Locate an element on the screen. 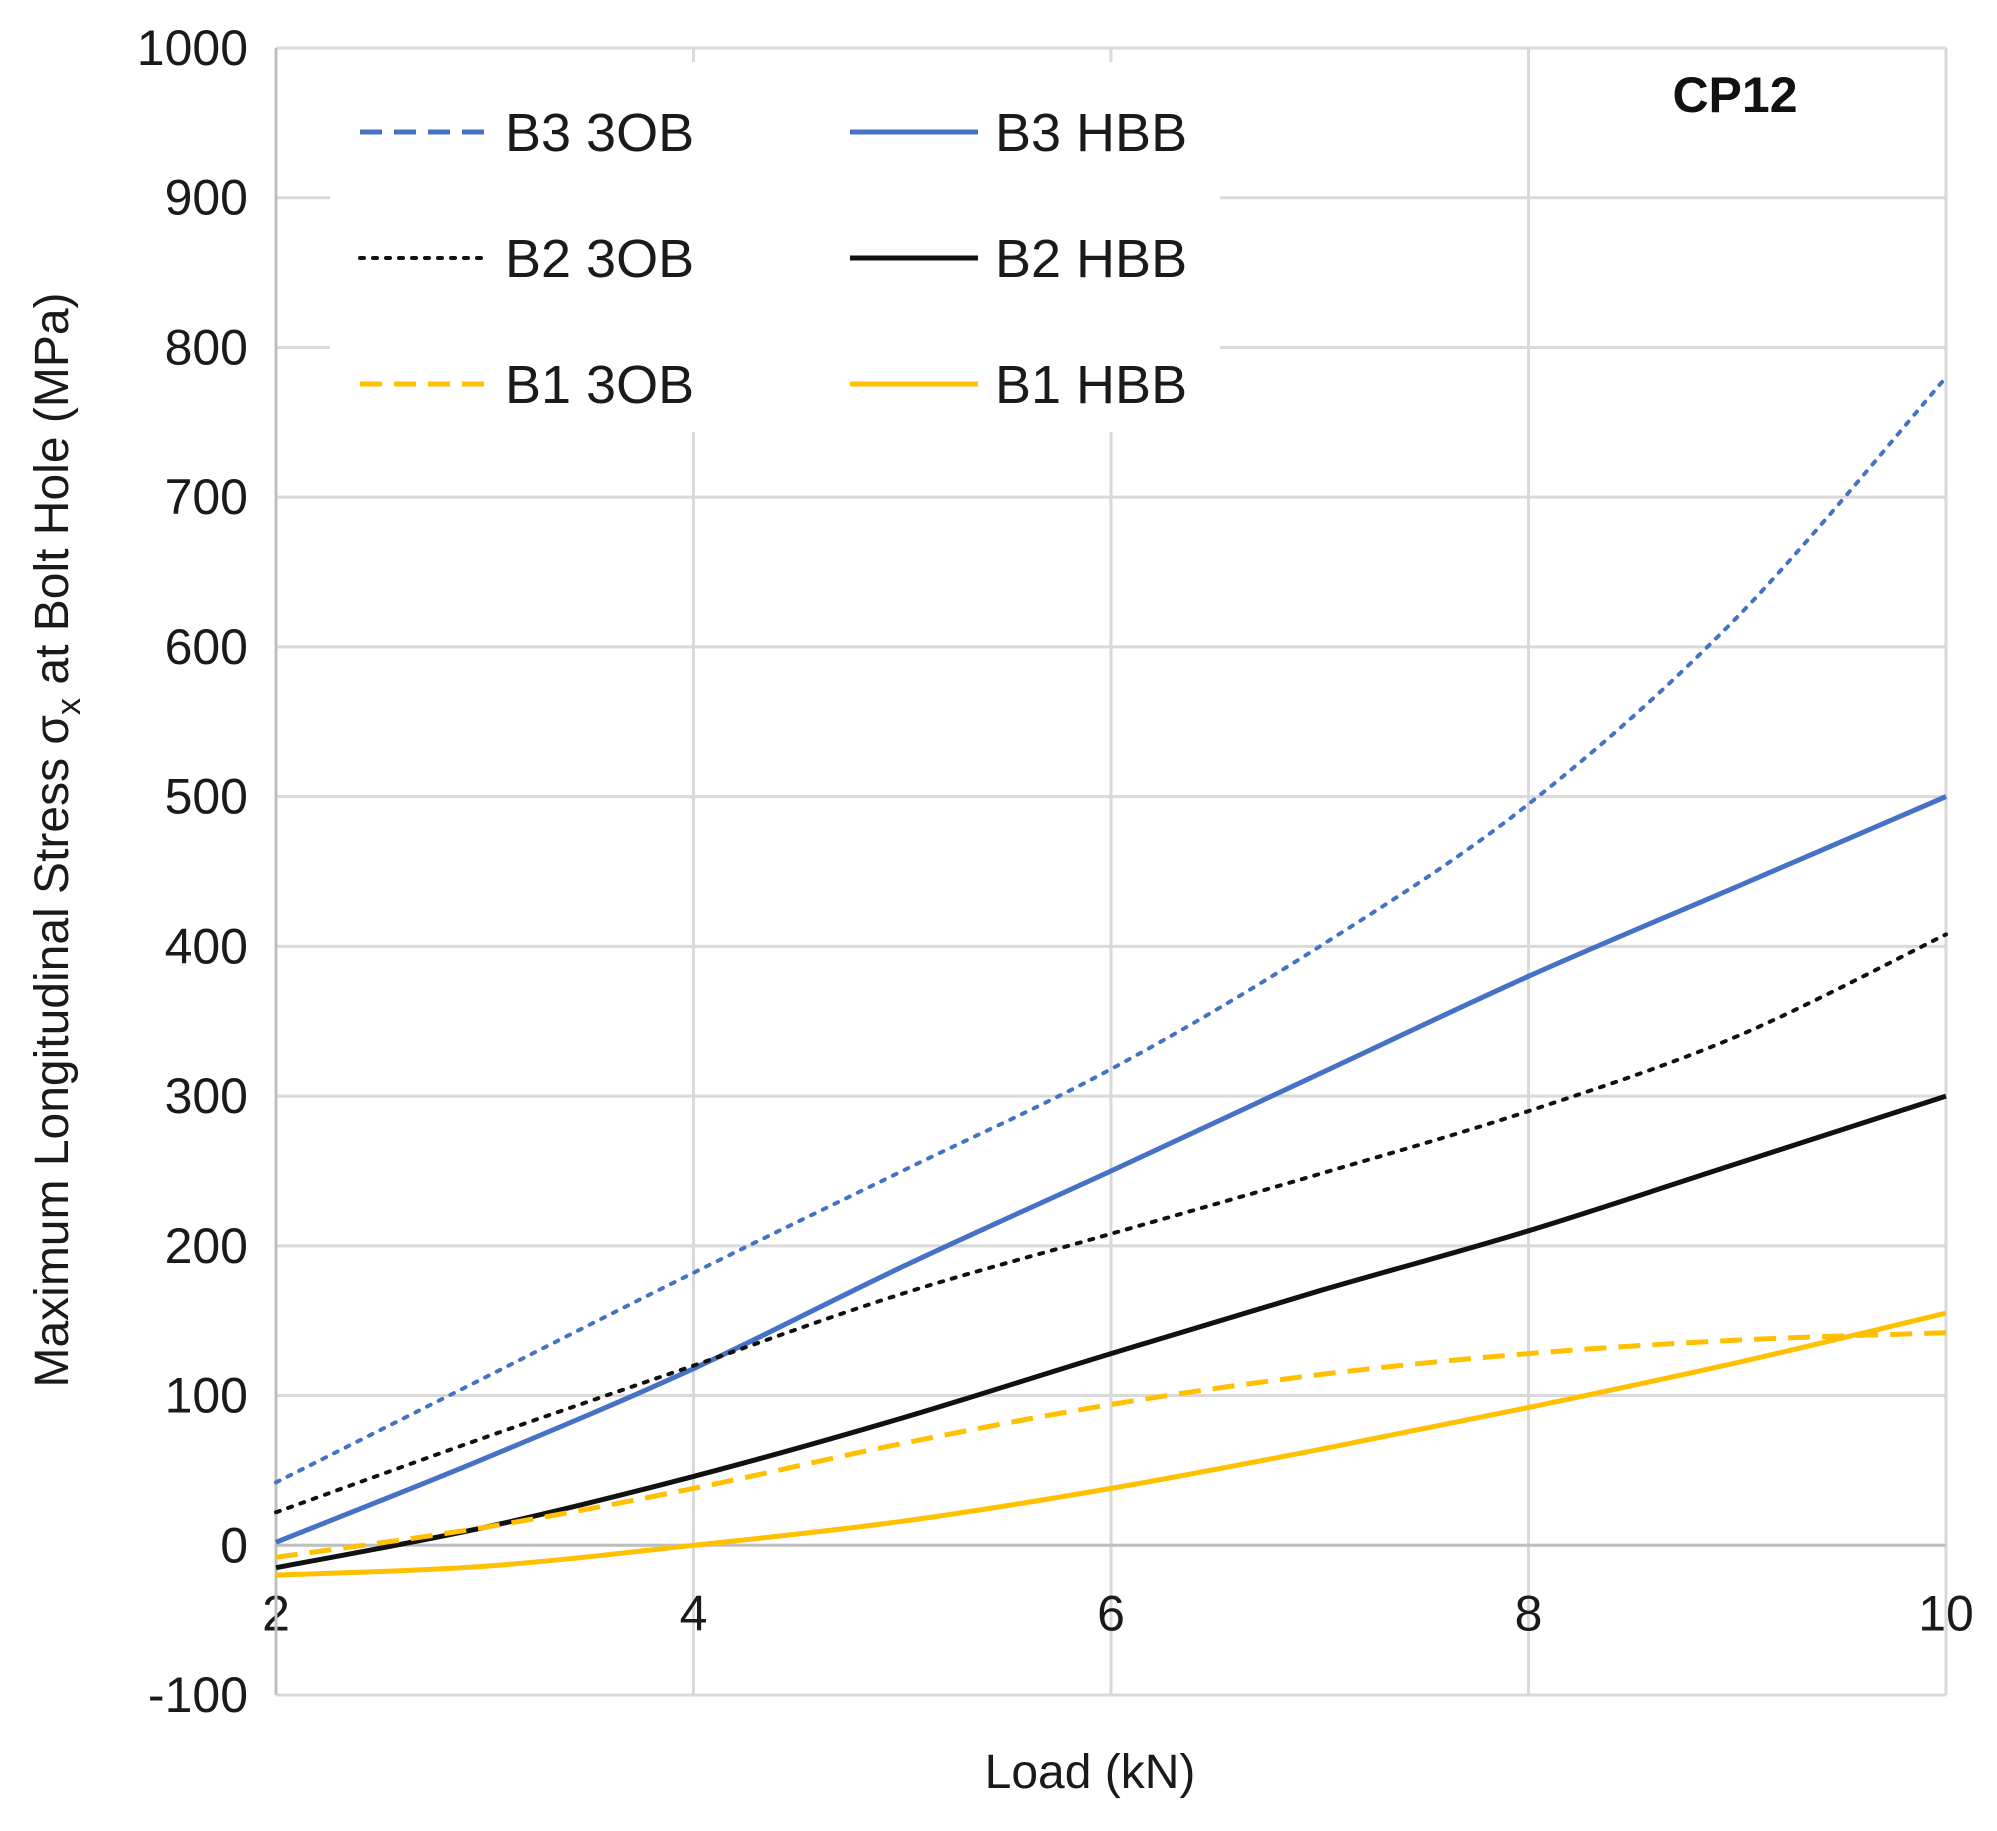 Image resolution: width=1997 pixels, height=1831 pixels. legend: B3 3OB B3 HBB B2 3OB B2 HBB B1 3OB B1 HBB is located at coordinates (775, 247).